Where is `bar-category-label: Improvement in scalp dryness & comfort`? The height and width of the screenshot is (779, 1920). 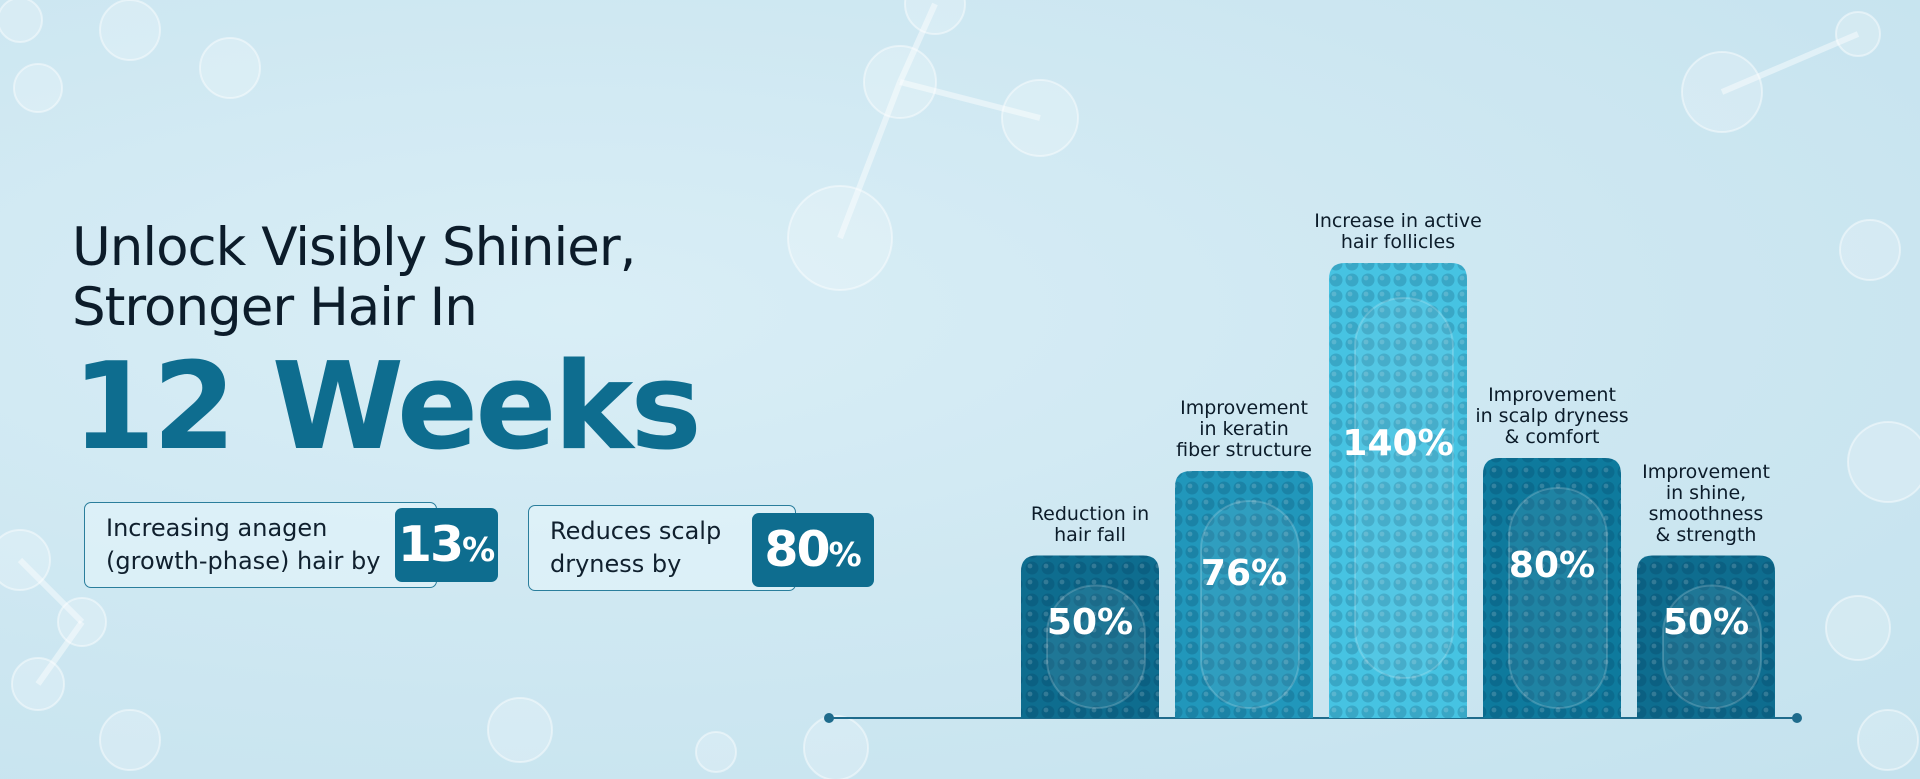 bar-category-label: Improvement in scalp dryness & comfort is located at coordinates (1551, 416).